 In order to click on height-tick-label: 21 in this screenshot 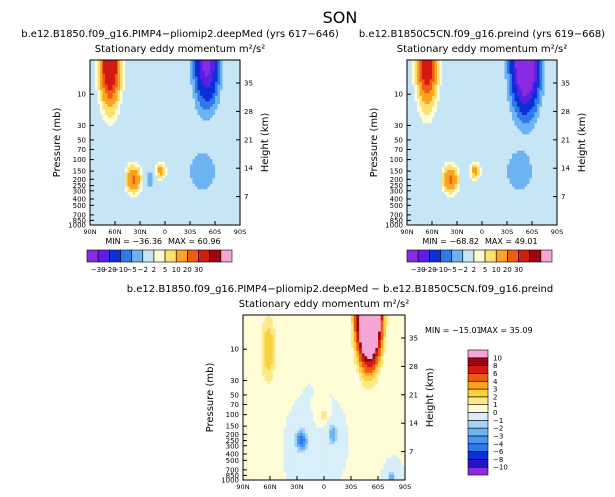, I will do `click(248, 140)`.